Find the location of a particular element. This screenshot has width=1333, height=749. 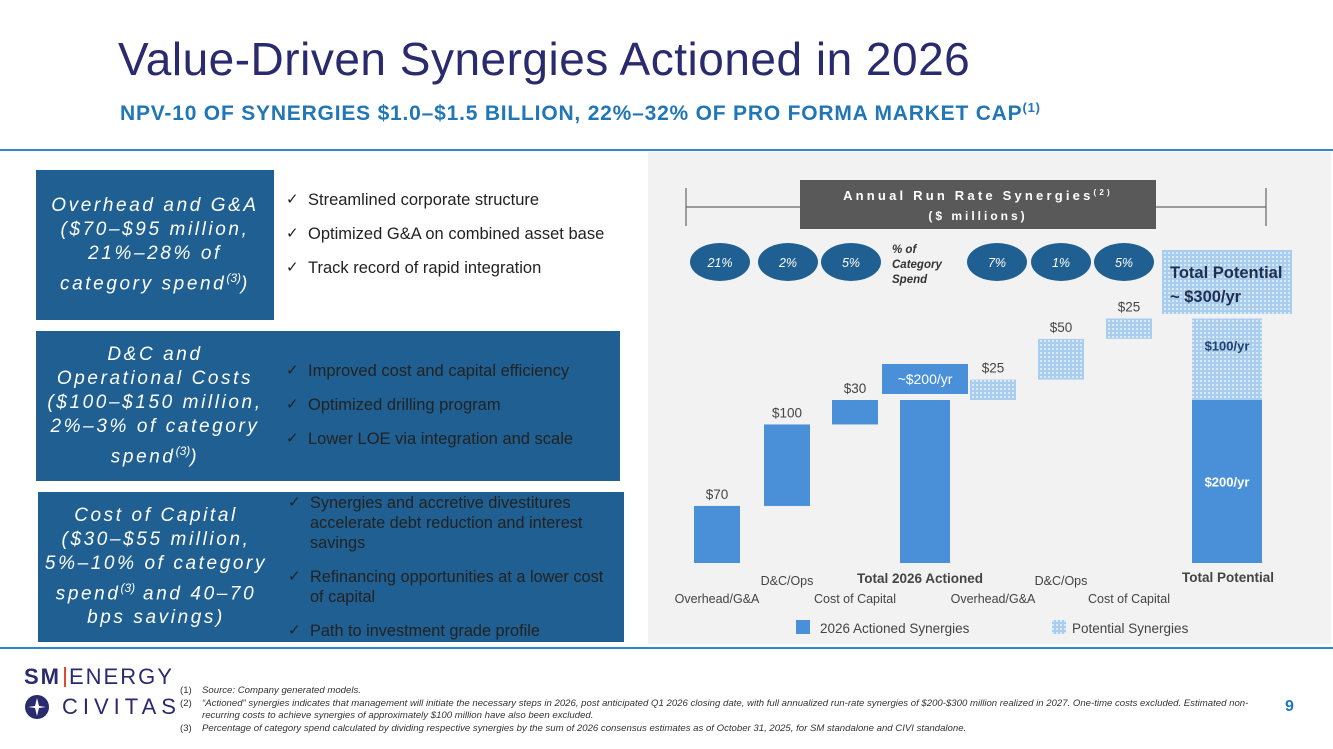

pct-value: 1% is located at coordinates (1061, 263).